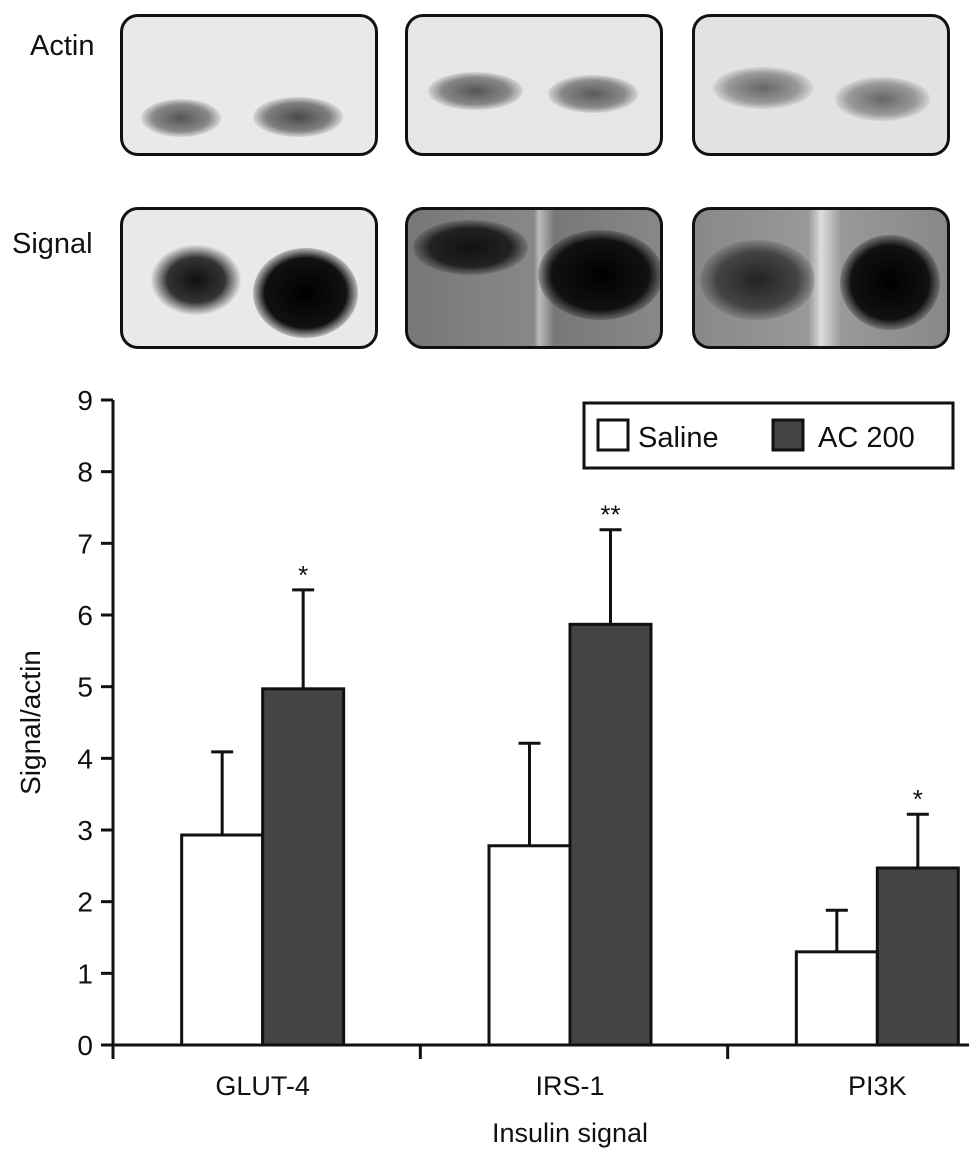 The image size is (969, 1158). Describe the element at coordinates (85, 472) in the screenshot. I see `y-tick-label: 8` at that location.